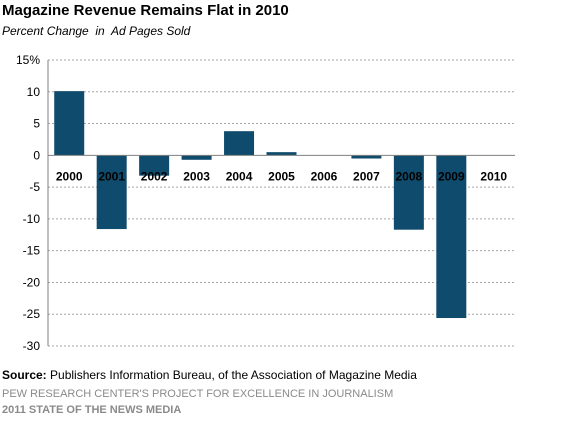 The image size is (578, 422). Describe the element at coordinates (32, 219) in the screenshot. I see `y-tick-label: -10` at that location.